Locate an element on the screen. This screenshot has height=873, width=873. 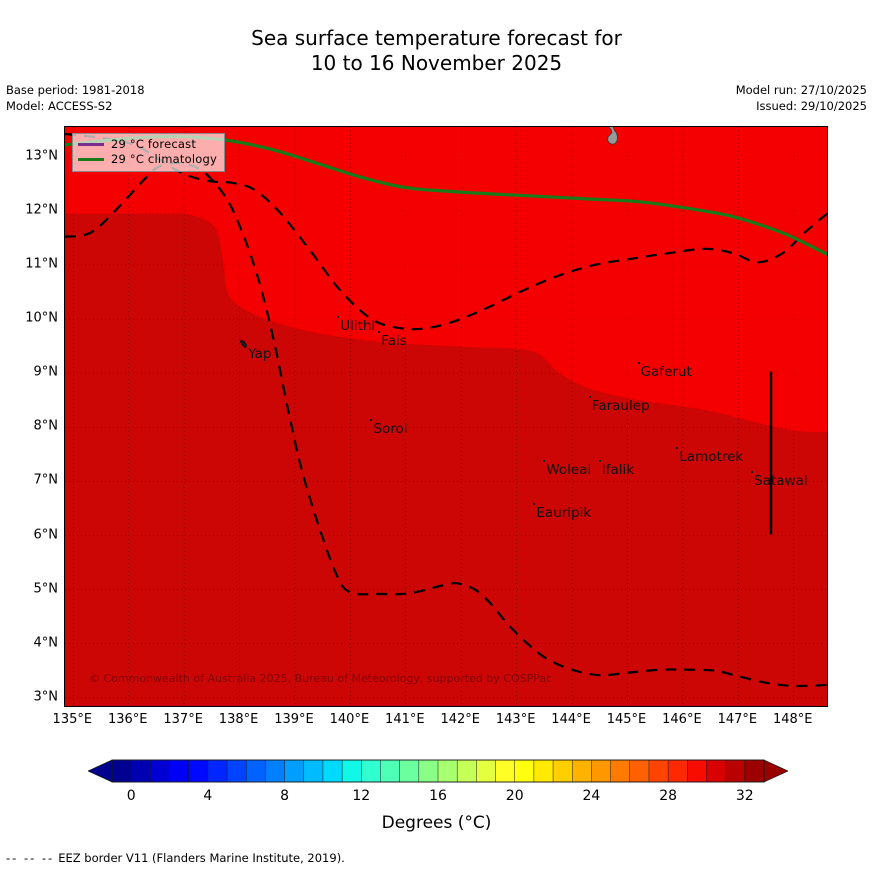
colorbar-svg is located at coordinates (438, 771).